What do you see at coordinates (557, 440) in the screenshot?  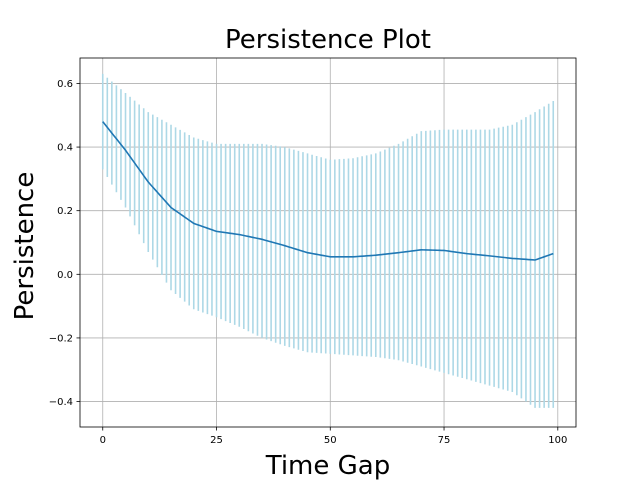 I see `x-tick-label: 100` at bounding box center [557, 440].